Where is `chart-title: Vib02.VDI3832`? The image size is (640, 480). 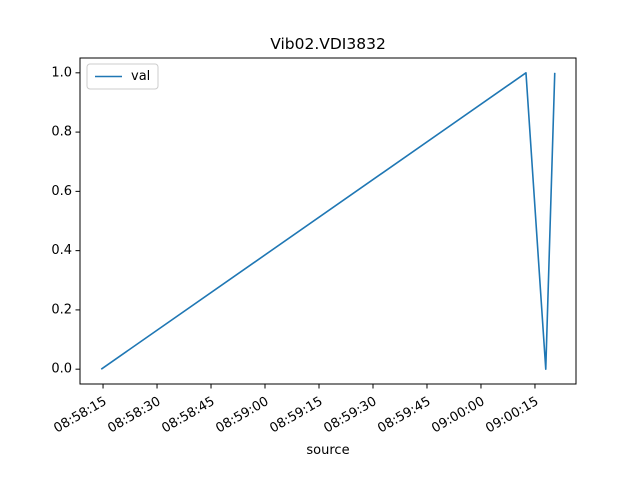 chart-title: Vib02.VDI3832 is located at coordinates (328, 44).